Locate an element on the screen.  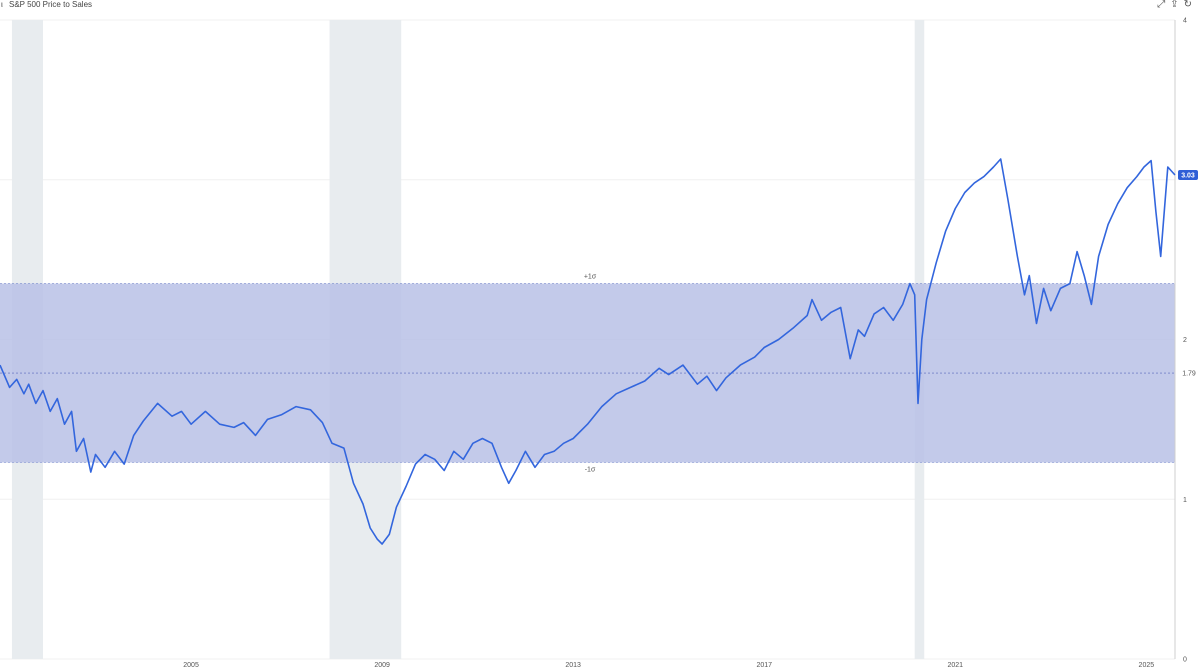
share-icon: ⇪ is located at coordinates (1174, 5).